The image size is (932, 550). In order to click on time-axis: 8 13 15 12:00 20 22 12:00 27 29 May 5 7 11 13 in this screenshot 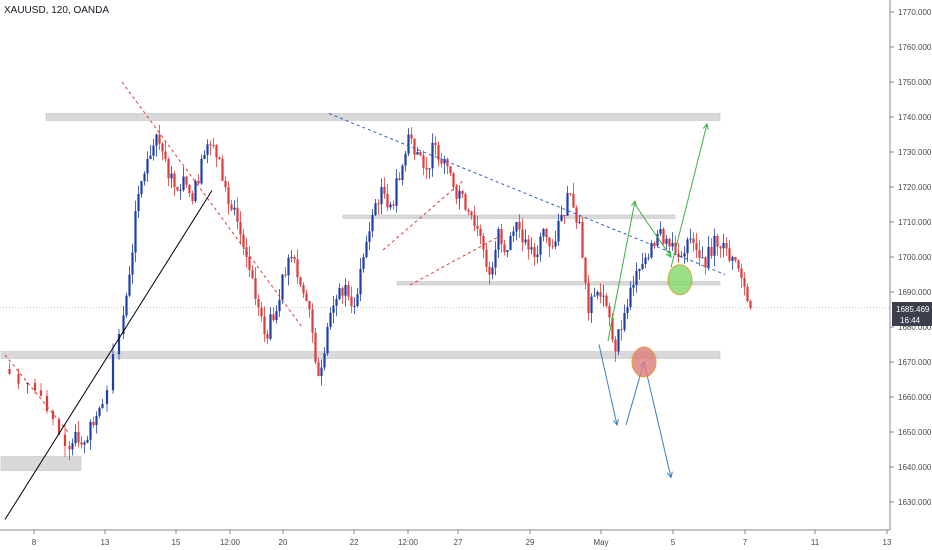, I will do `click(462, 538)`.